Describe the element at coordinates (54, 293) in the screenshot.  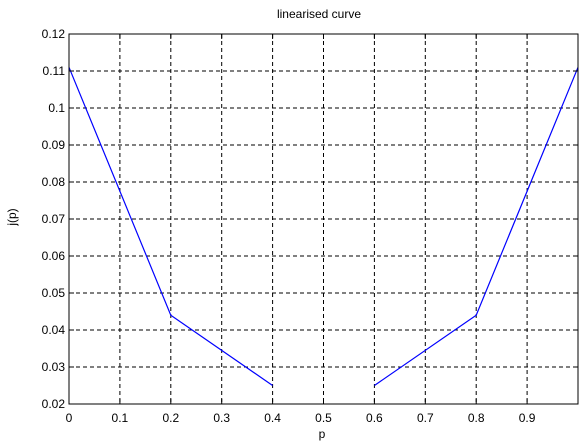
I see `y-tick-label: 0.05` at that location.